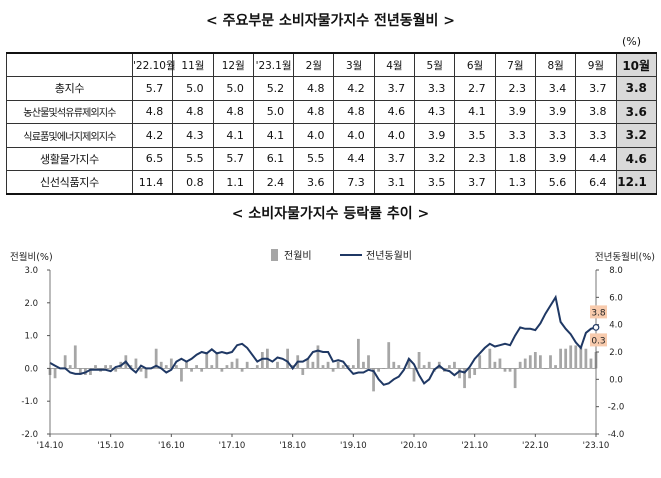 Image resolution: width=661 pixels, height=478 pixels. I want to click on table-cell: 7.3, so click(354, 182).